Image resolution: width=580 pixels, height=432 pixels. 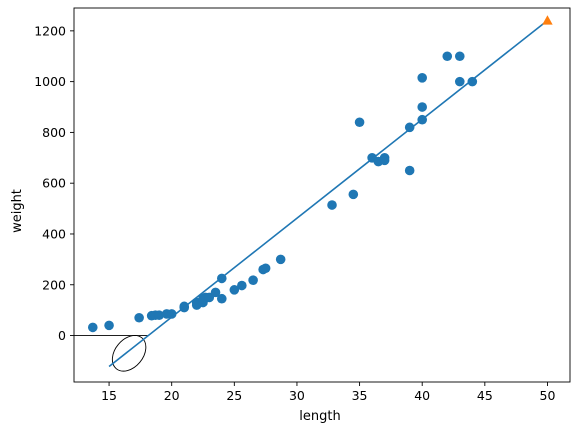 What do you see at coordinates (548, 395) in the screenshot?
I see `x-tick-label: 50` at bounding box center [548, 395].